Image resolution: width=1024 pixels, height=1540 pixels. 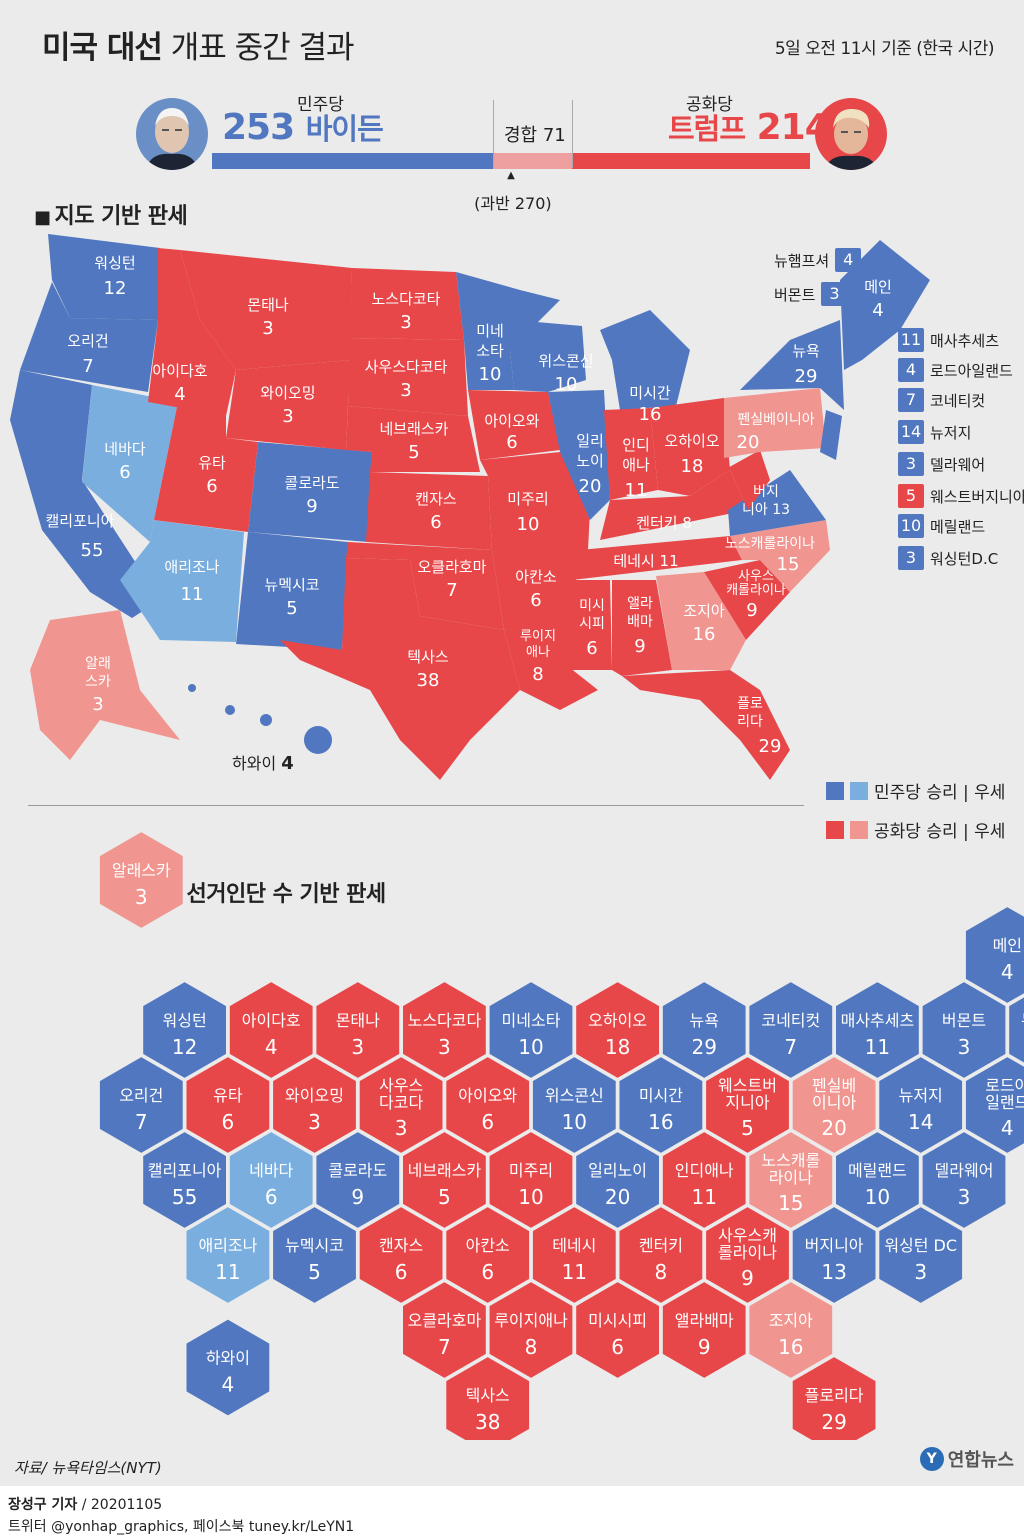 What do you see at coordinates (141, 1095) in the screenshot?
I see `hex-state-name: 오리건` at bounding box center [141, 1095].